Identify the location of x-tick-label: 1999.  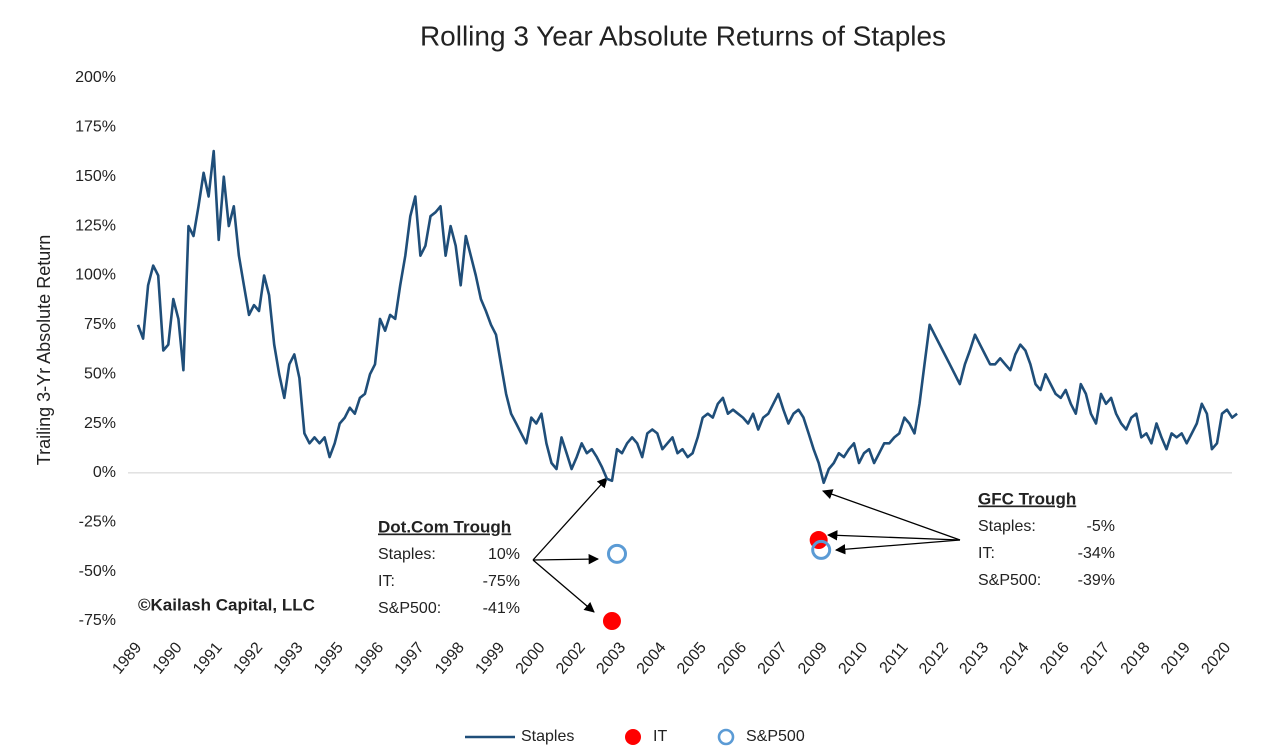
(490, 658).